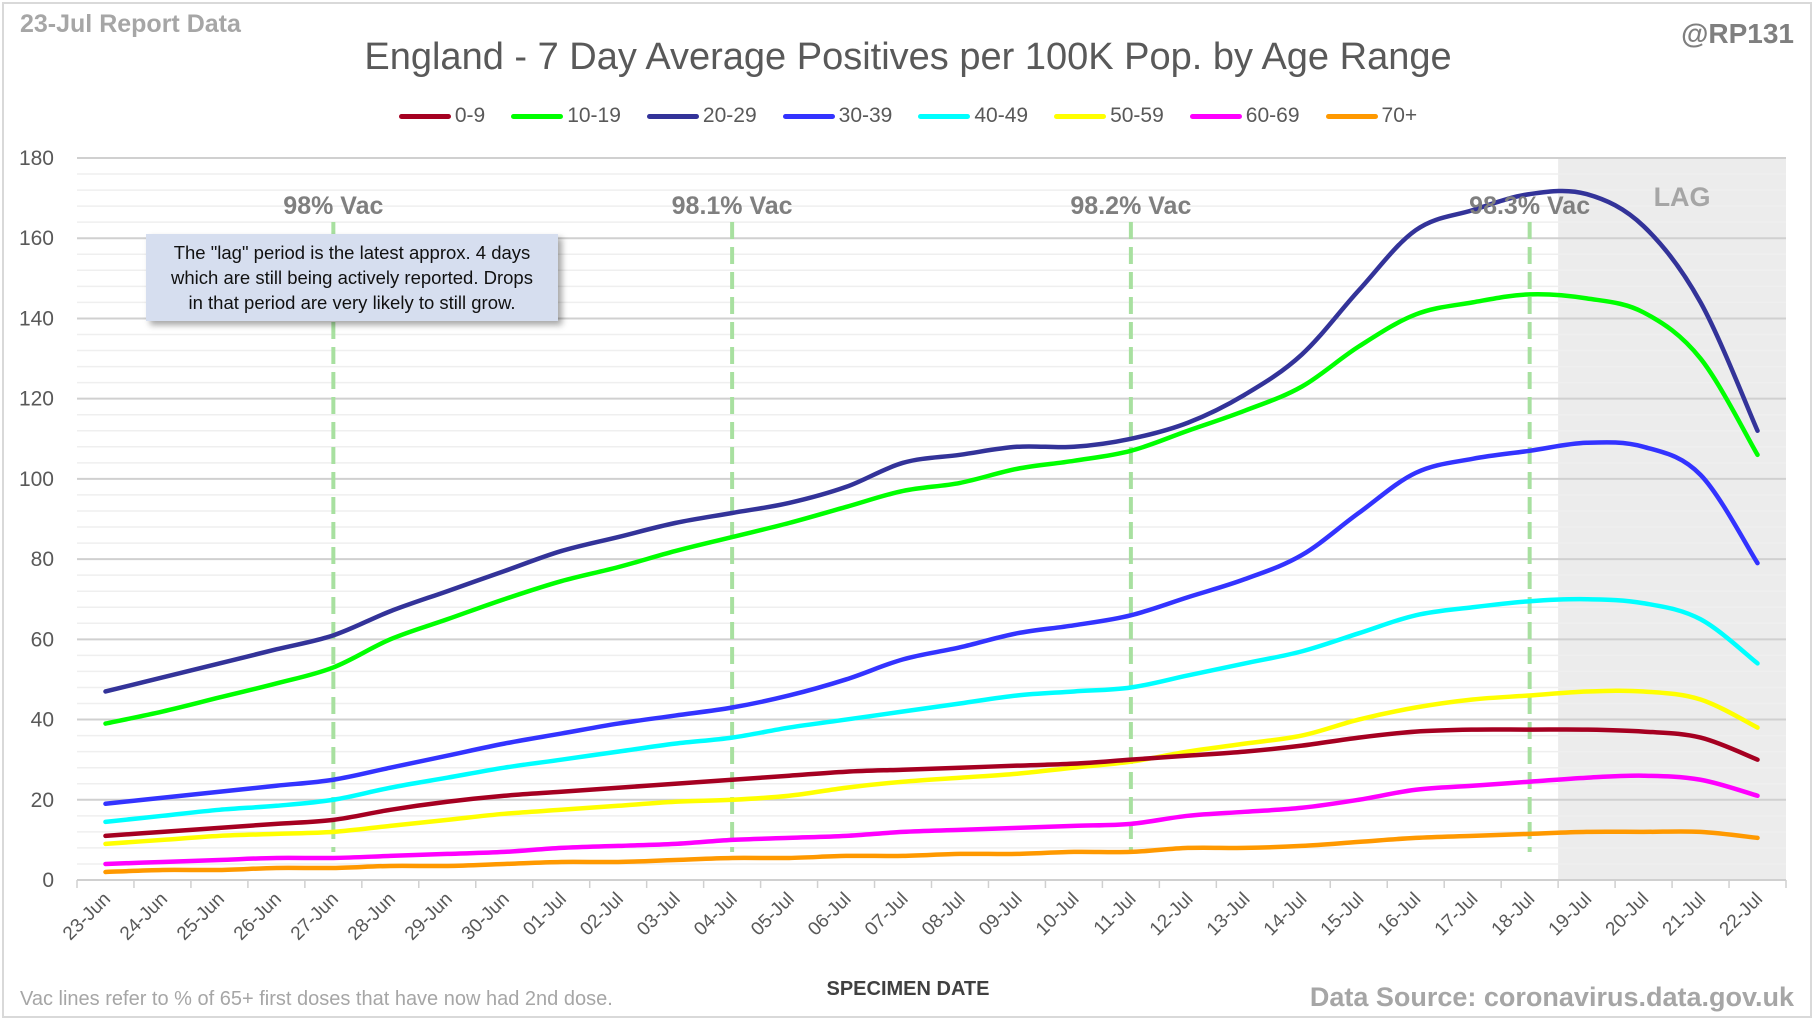 Image resolution: width=1816 pixels, height=1022 pixels. What do you see at coordinates (931, 852) in the screenshot?
I see `series-line-70plus` at bounding box center [931, 852].